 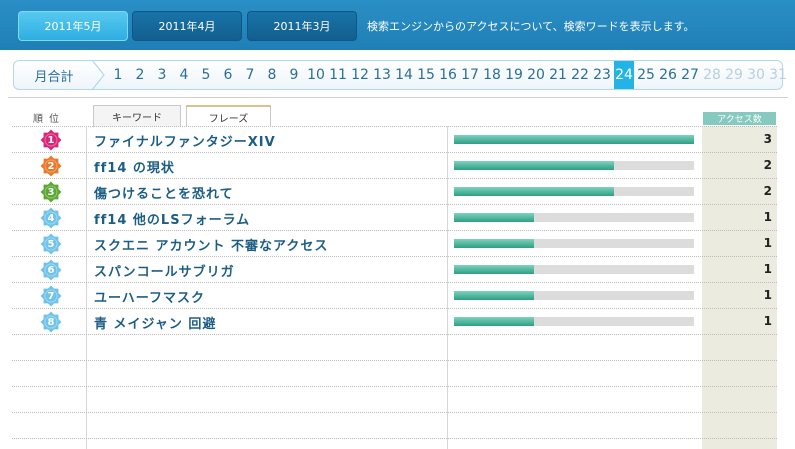 I want to click on day-link: 5, so click(x=206, y=75).